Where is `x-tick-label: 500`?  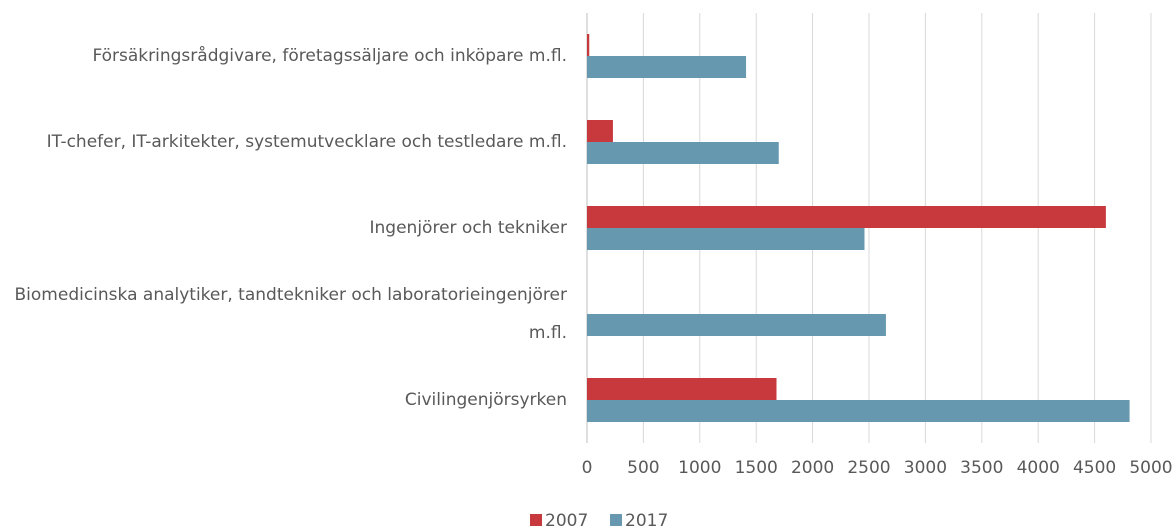
x-tick-label: 500 is located at coordinates (643, 468).